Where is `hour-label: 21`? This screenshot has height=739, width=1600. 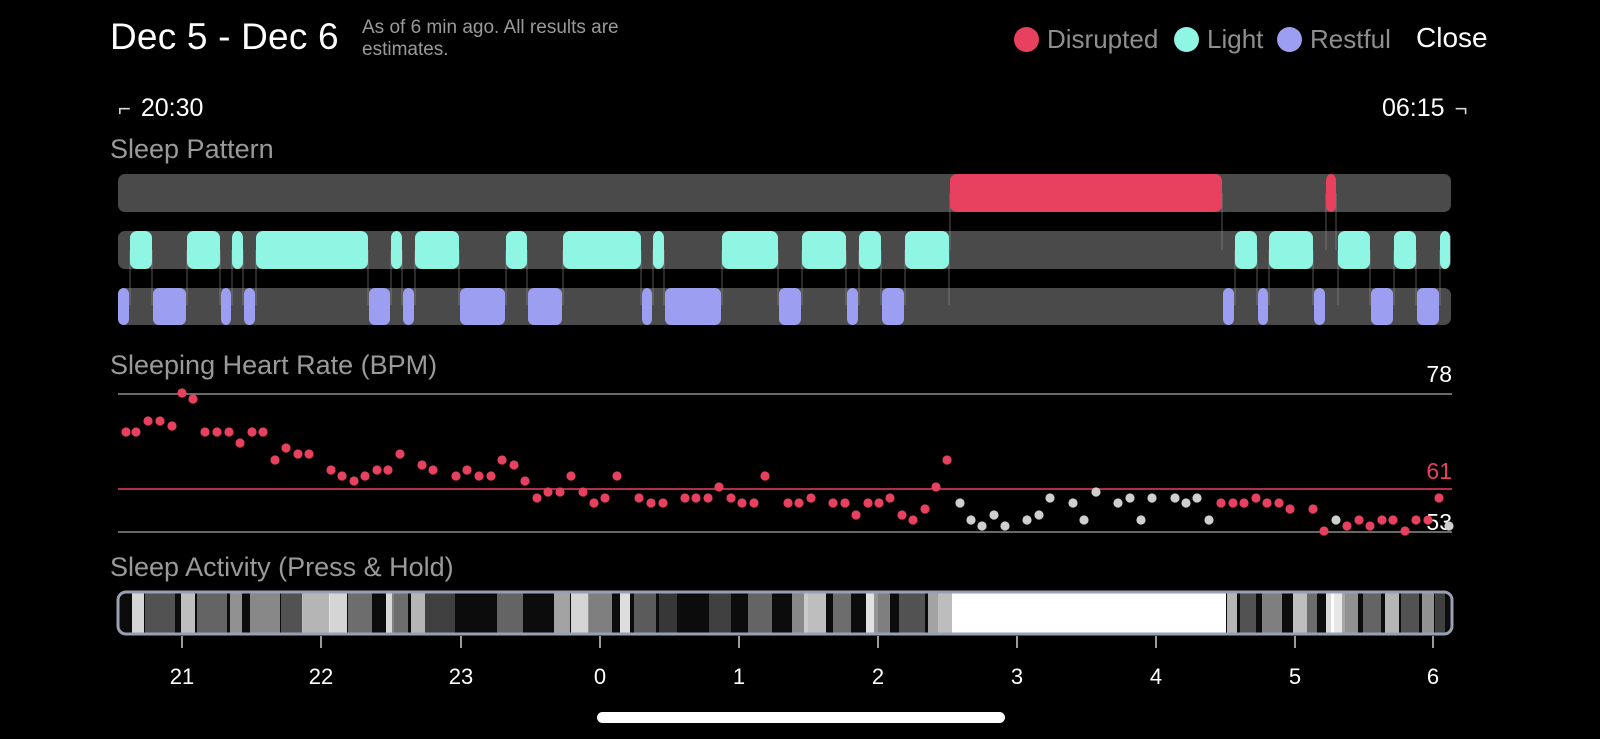
hour-label: 21 is located at coordinates (182, 676).